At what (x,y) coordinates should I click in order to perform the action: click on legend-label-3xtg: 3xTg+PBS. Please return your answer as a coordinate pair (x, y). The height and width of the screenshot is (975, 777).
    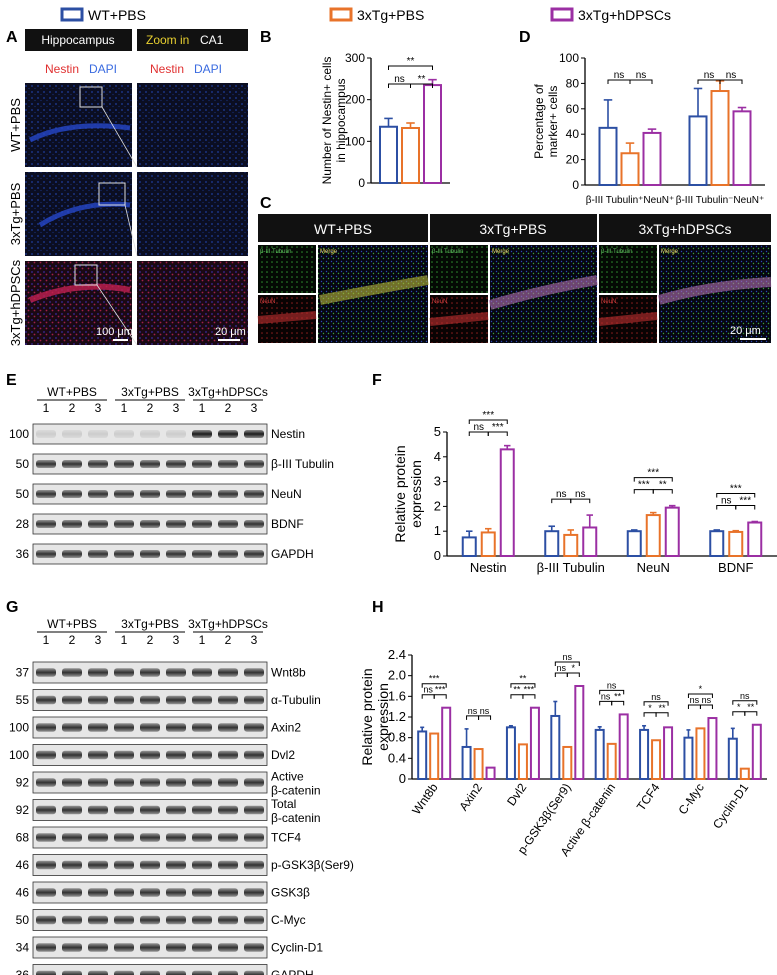
    Looking at the image, I should click on (390, 15).